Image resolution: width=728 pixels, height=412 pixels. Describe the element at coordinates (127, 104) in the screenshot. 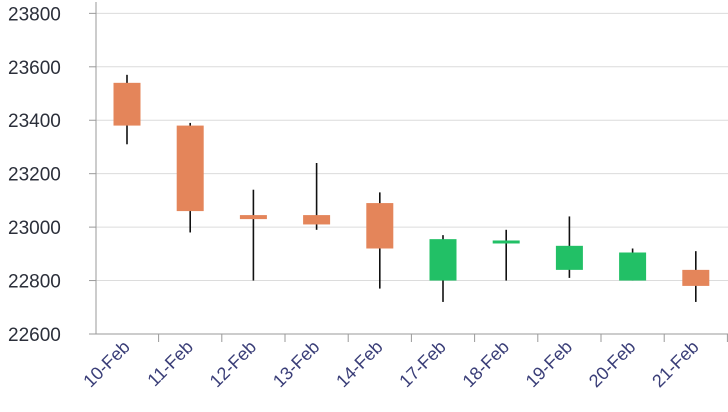

I see `candle-body-10-Feb` at that location.